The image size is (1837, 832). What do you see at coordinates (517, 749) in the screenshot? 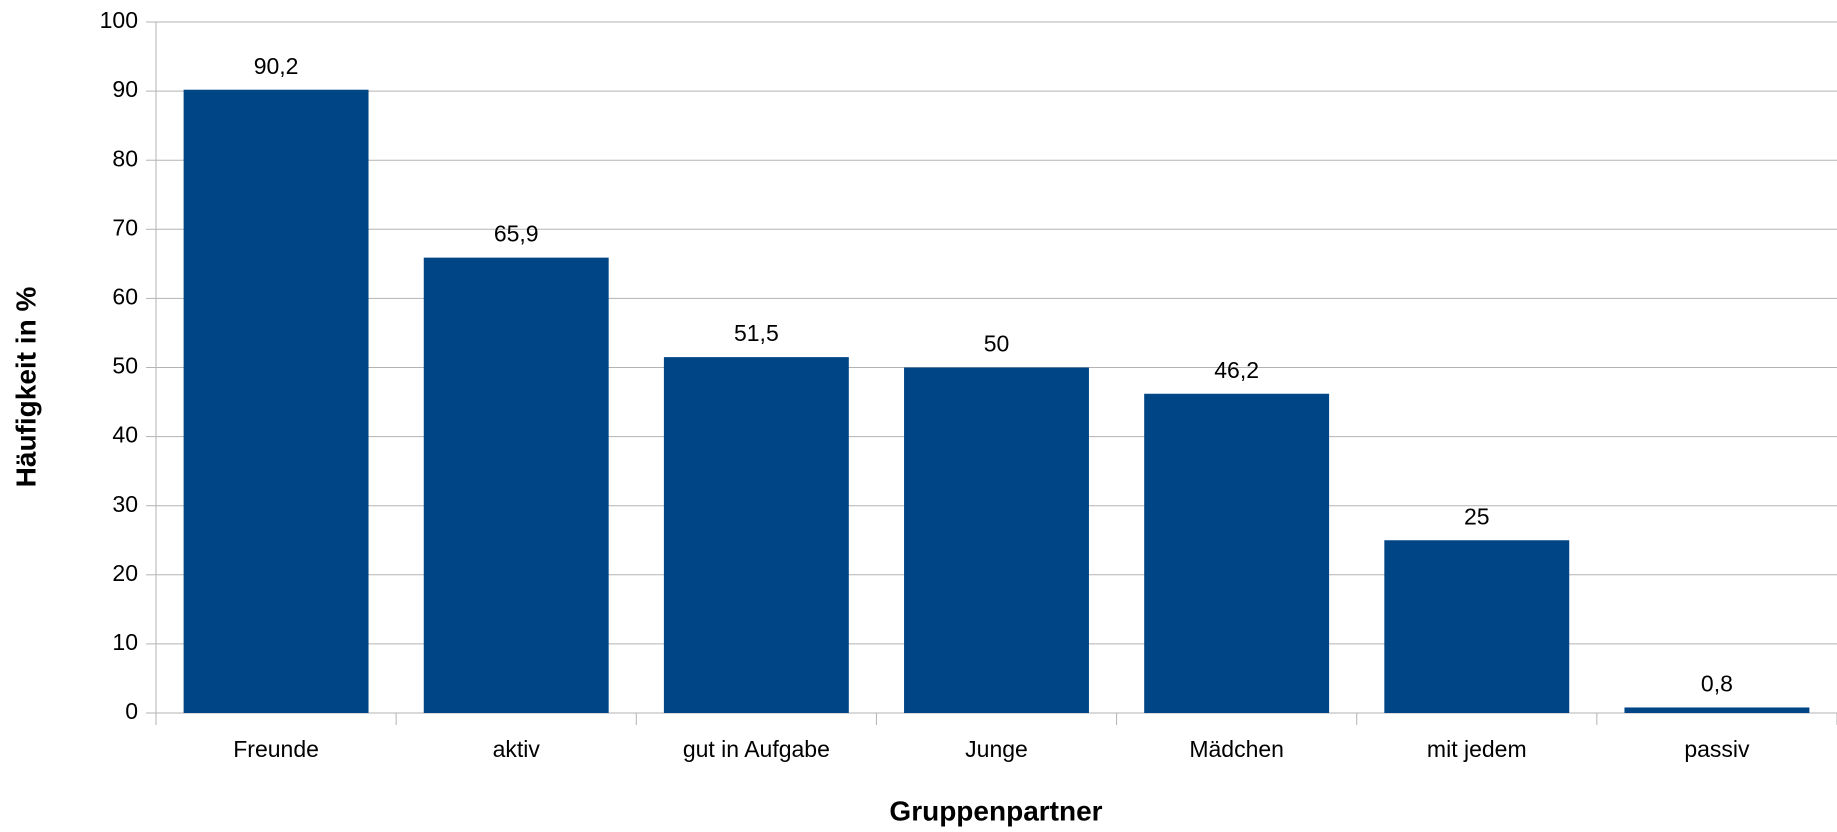
I see `x-tick-label: aktiv` at bounding box center [517, 749].